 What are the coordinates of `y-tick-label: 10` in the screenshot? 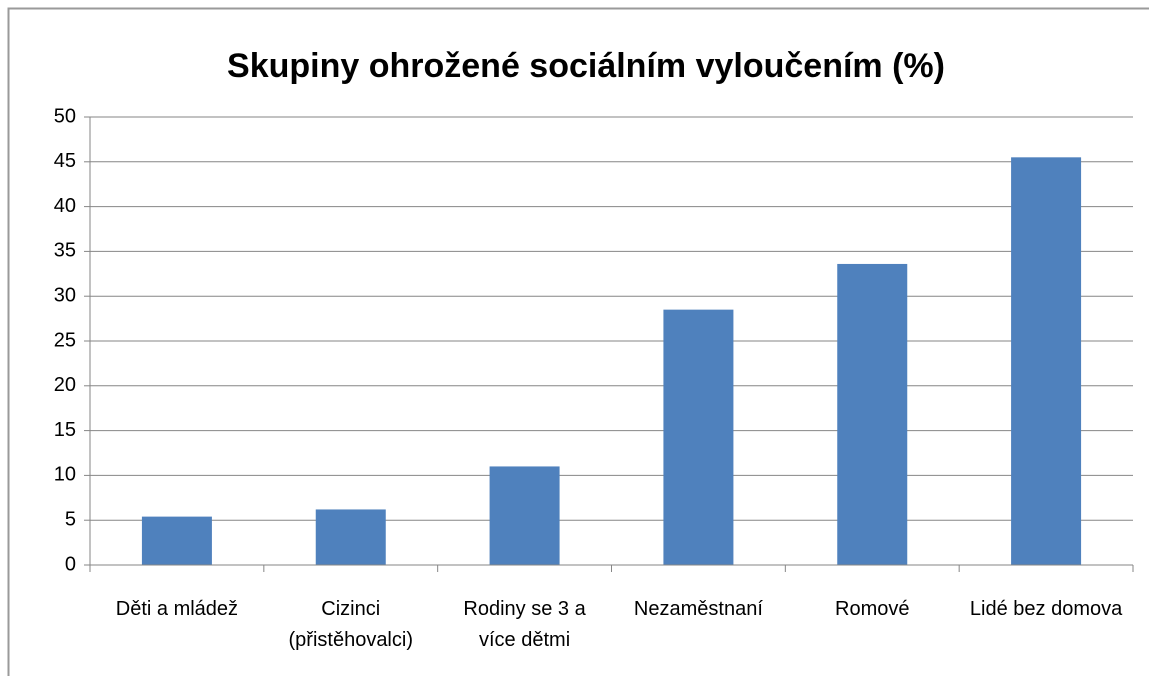 It's located at (65, 475).